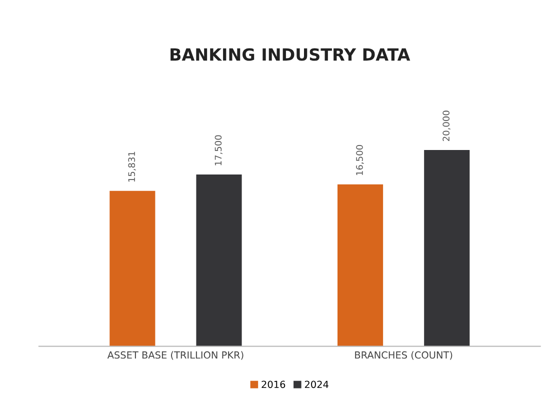 Image resolution: width=557 pixels, height=405 pixels. What do you see at coordinates (175, 355) in the screenshot?
I see `x-tick-label: ASSET BASE (TRILLION PKR)` at bounding box center [175, 355].